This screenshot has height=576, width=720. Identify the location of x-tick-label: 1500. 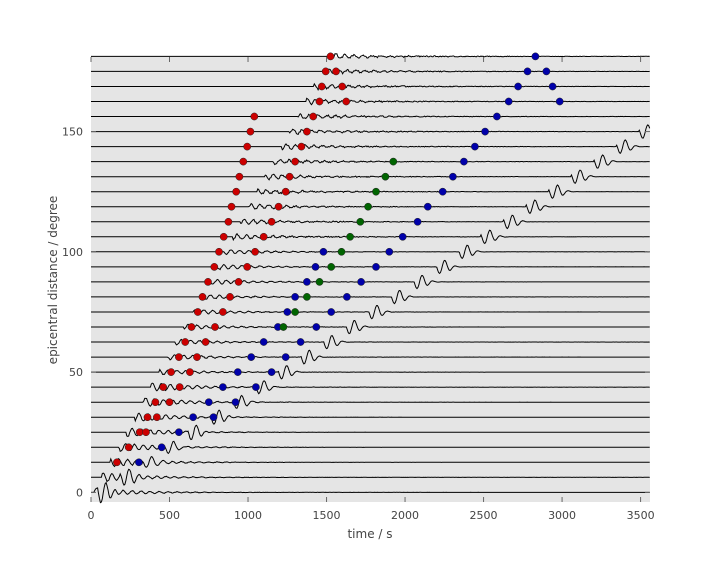
(327, 515).